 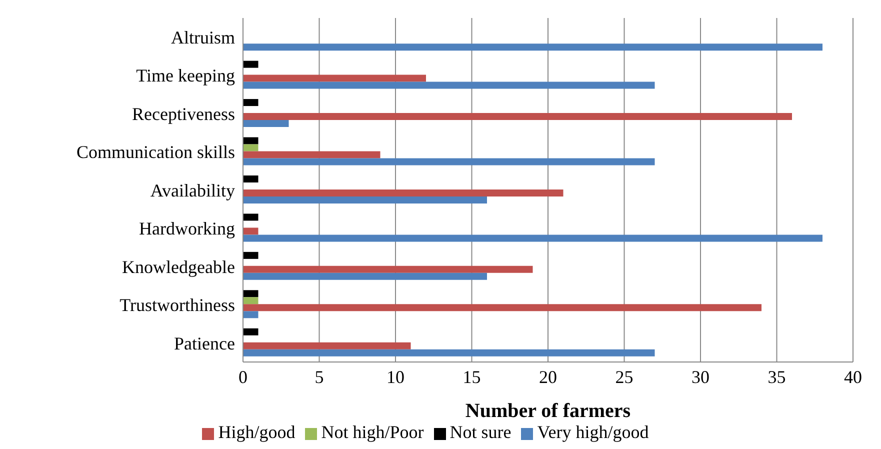 What do you see at coordinates (701, 376) in the screenshot?
I see `x-tick-label: 30` at bounding box center [701, 376].